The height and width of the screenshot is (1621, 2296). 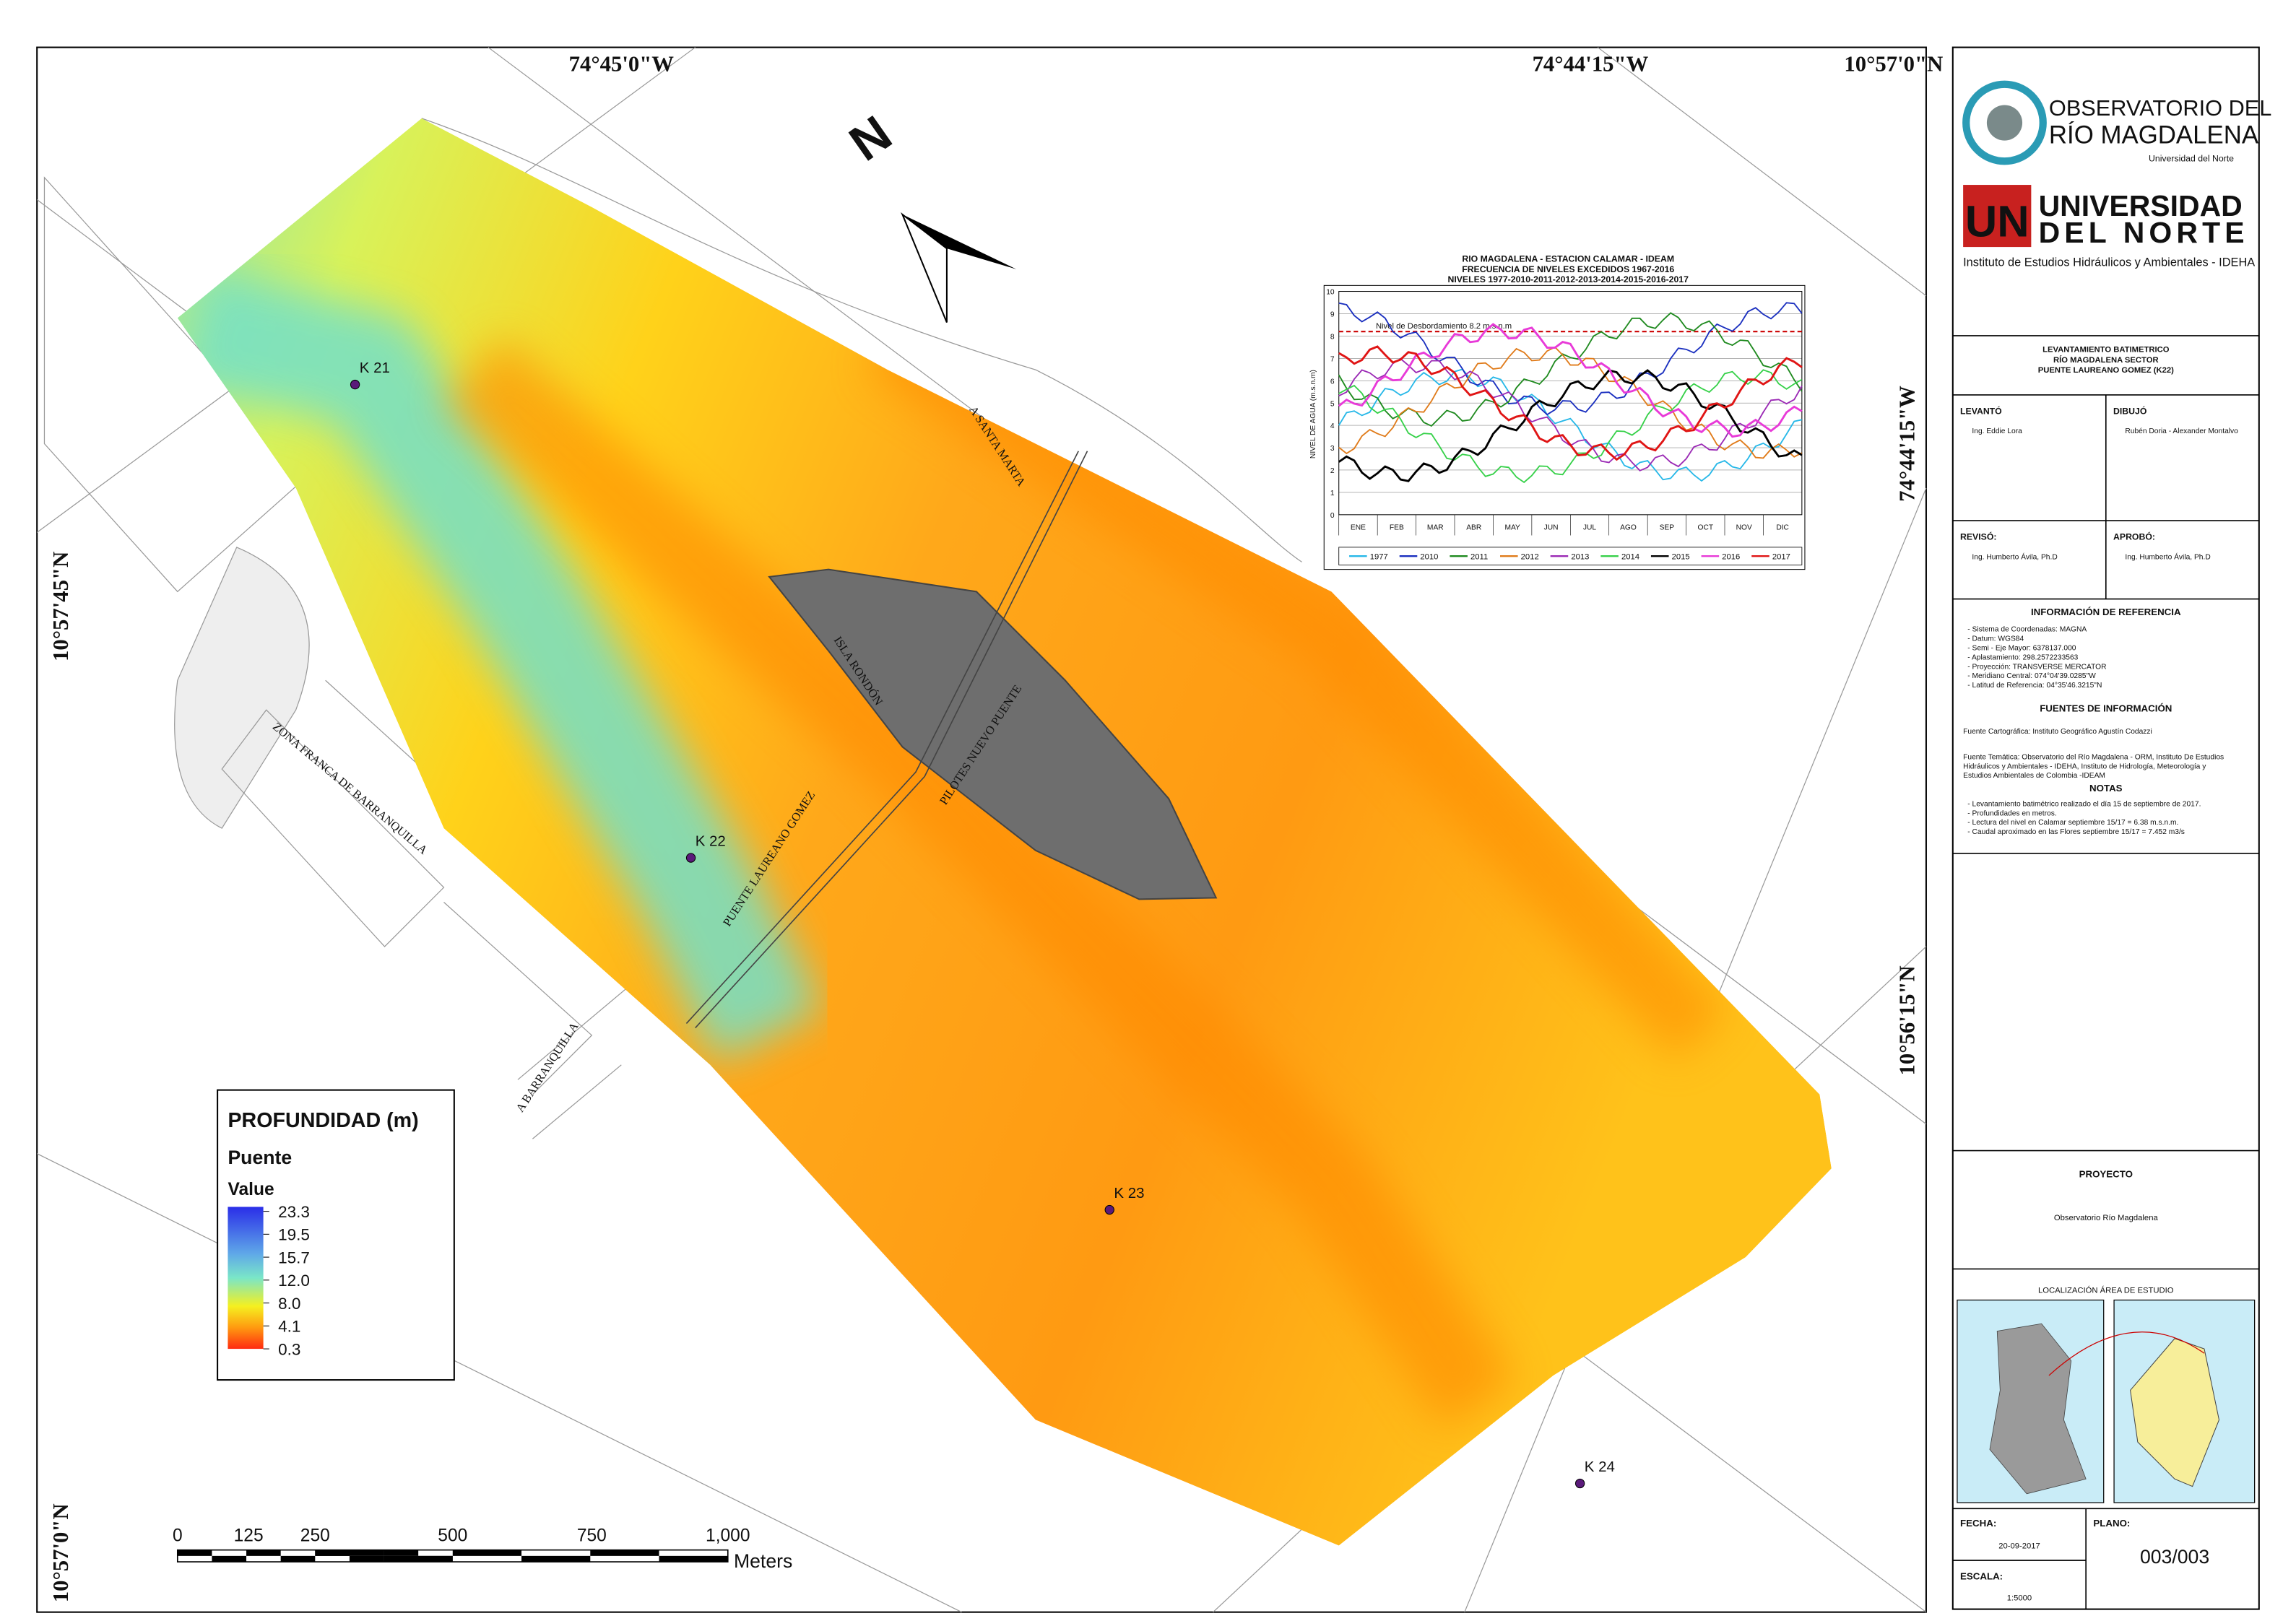 I want to click on inset-month: SEP, so click(x=1667, y=527).